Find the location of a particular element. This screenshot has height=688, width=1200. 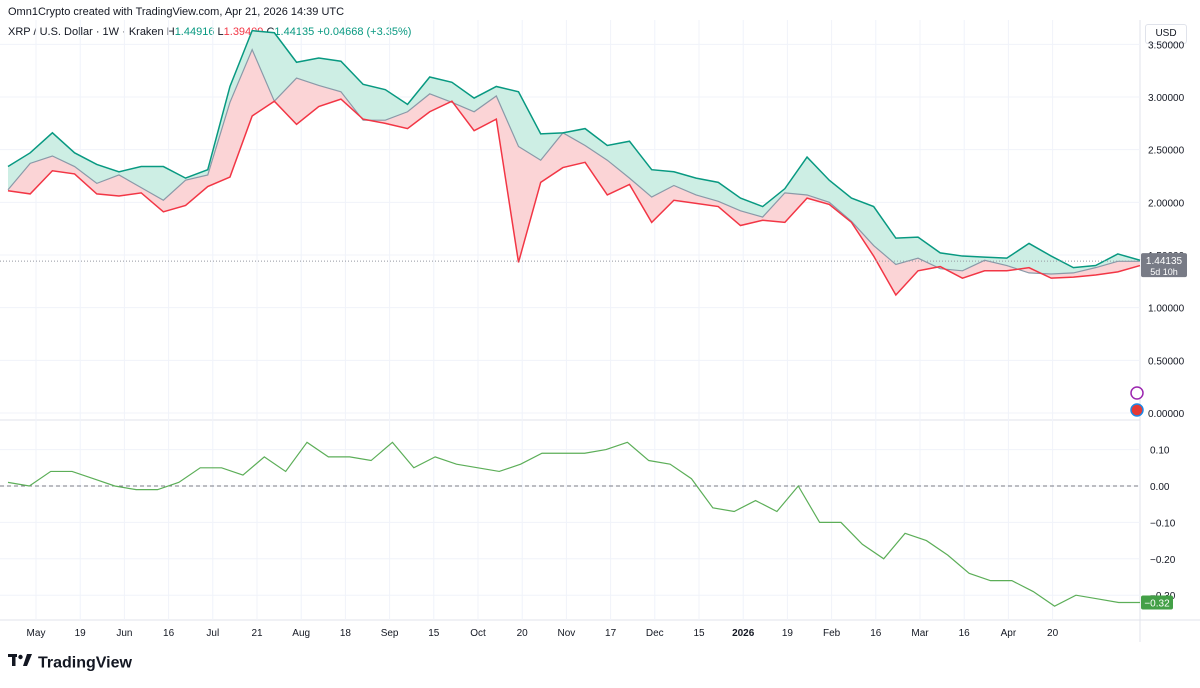

x-tick-label: 18 is located at coordinates (346, 633).